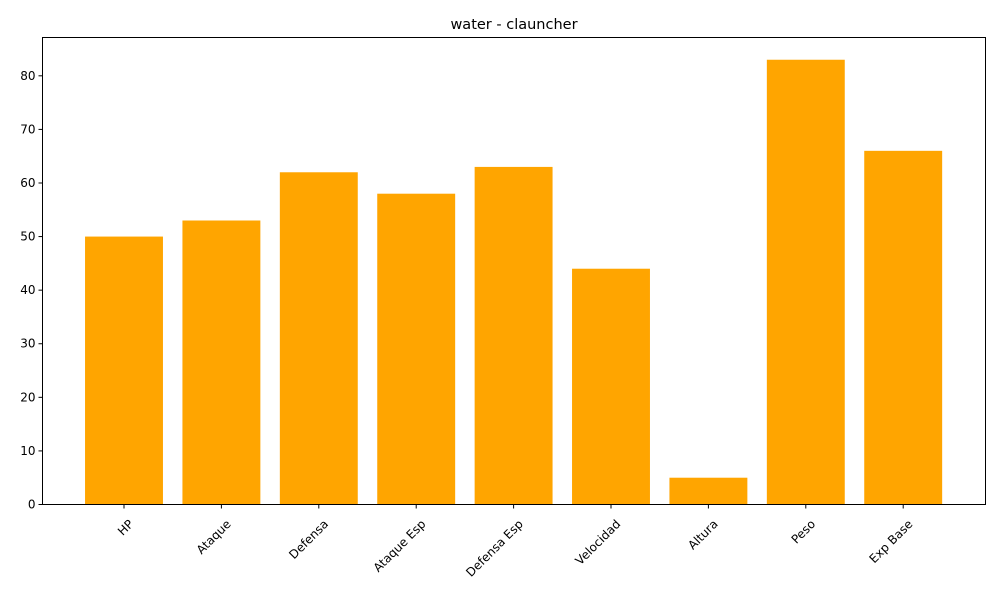 This screenshot has width=1000, height=600. Describe the element at coordinates (805, 282) in the screenshot. I see `bar-peso` at that location.